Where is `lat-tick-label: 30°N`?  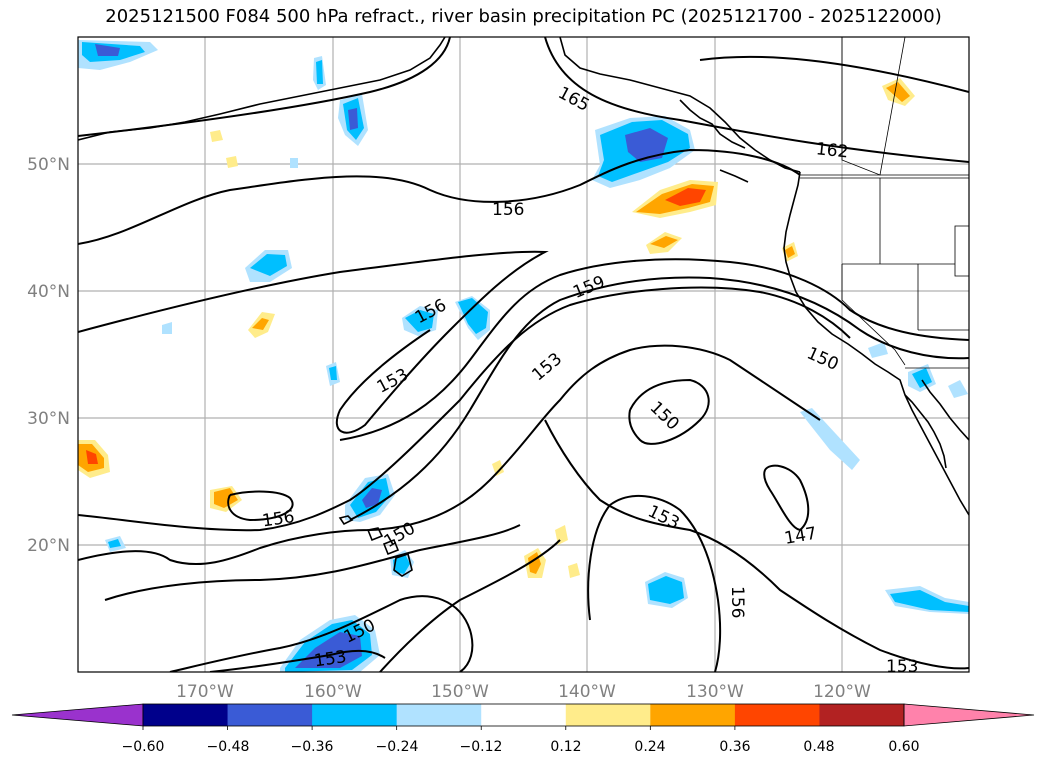 lat-tick-label: 30°N is located at coordinates (48, 419).